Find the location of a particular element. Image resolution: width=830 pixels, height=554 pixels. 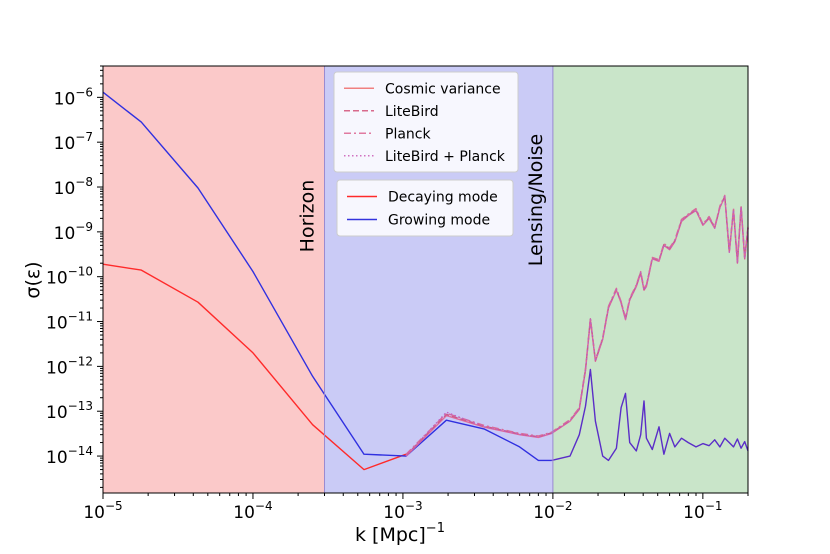

y-tick-exponent: −14 is located at coordinates (80, 451).